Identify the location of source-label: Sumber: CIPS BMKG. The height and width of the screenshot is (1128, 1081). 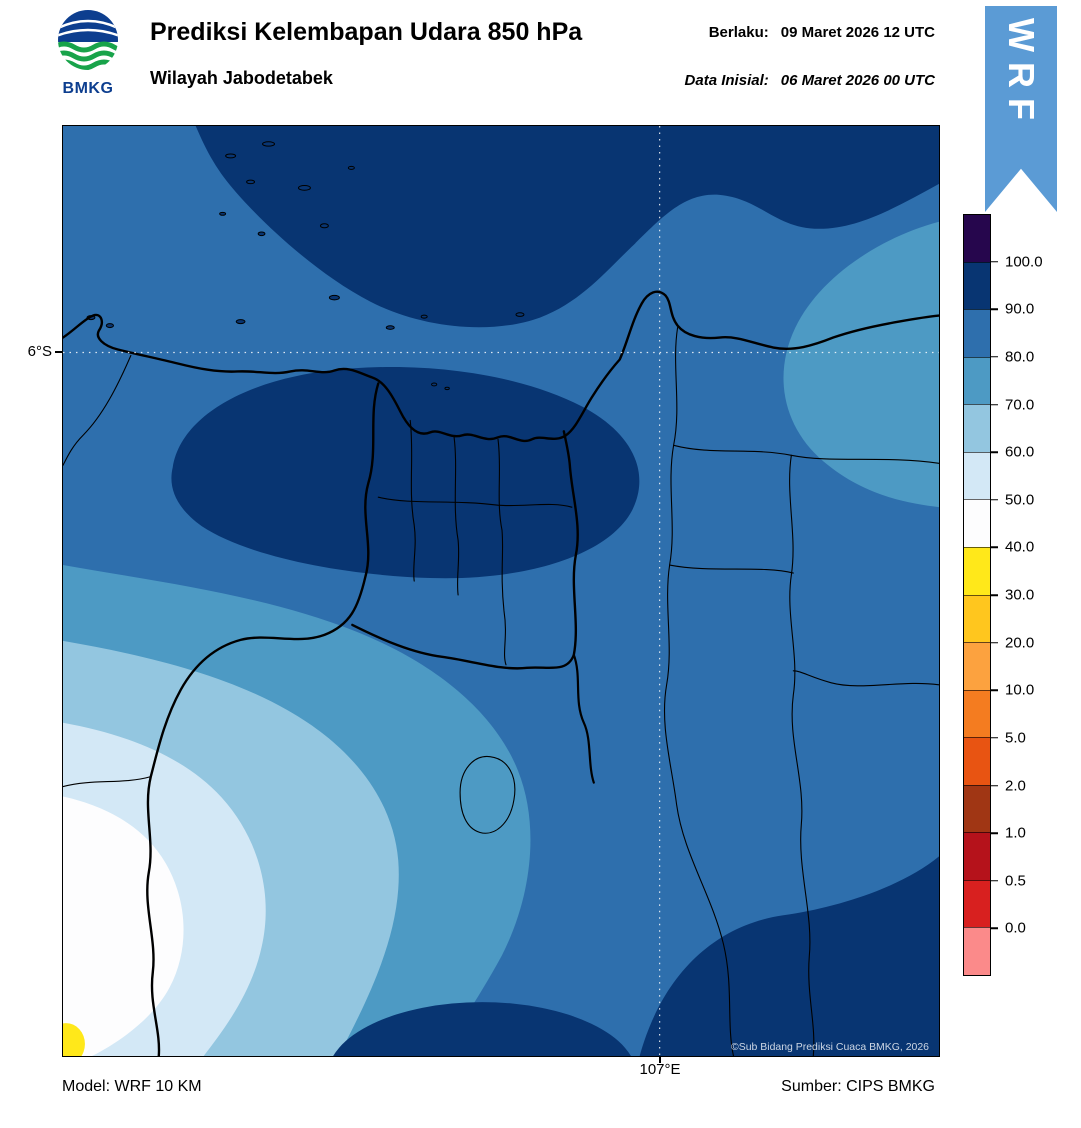
(858, 1086).